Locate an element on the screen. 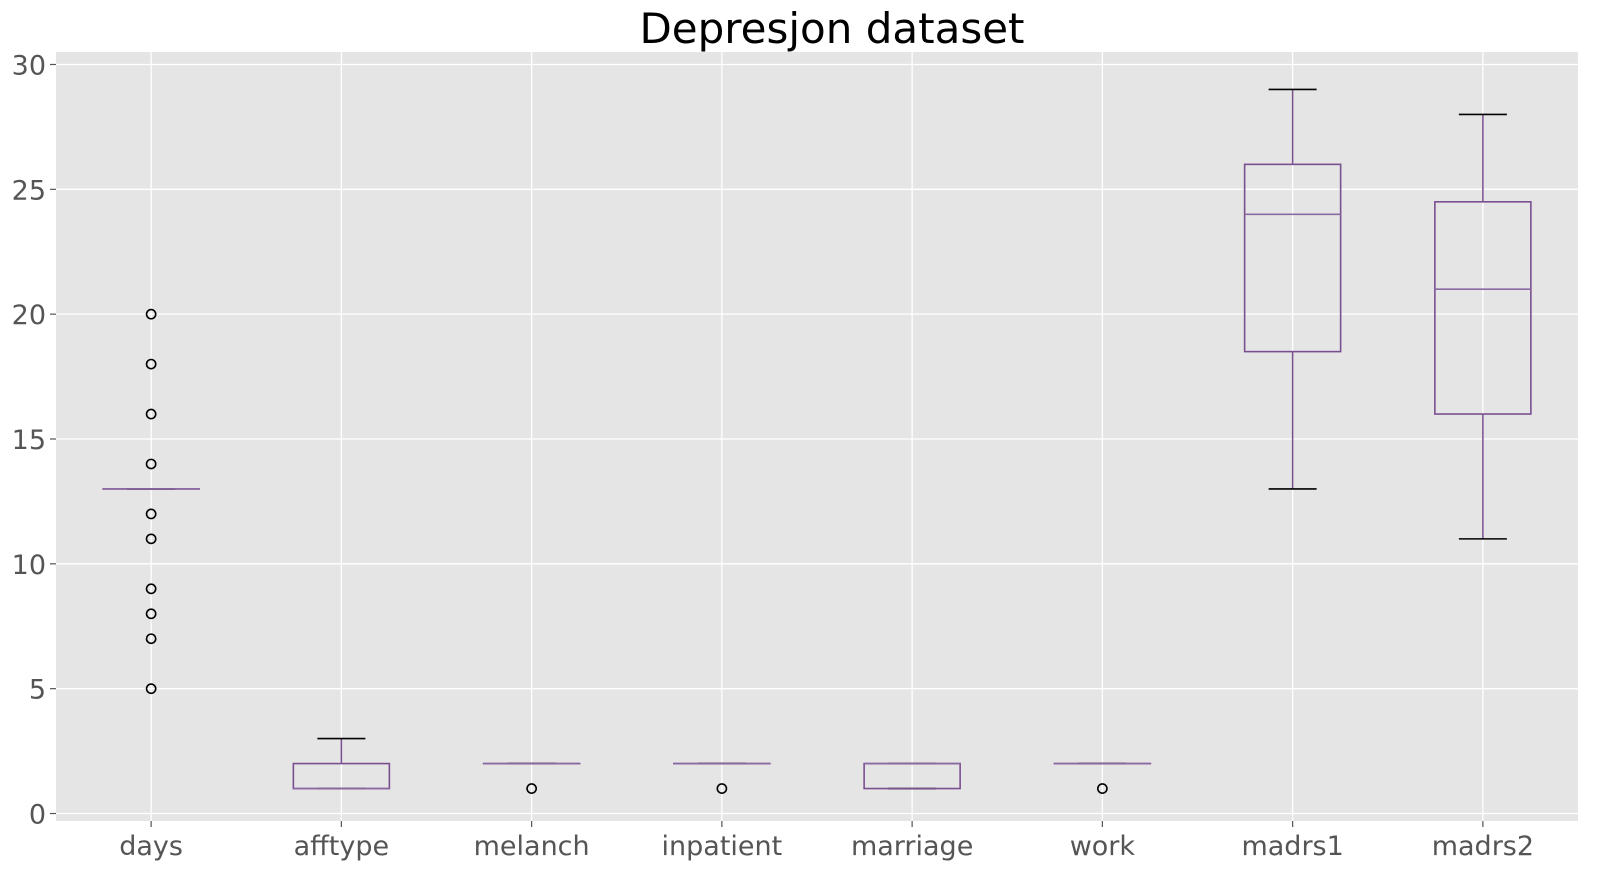 Image resolution: width=1615 pixels, height=869 pixels. box-inpatient is located at coordinates (722, 778).